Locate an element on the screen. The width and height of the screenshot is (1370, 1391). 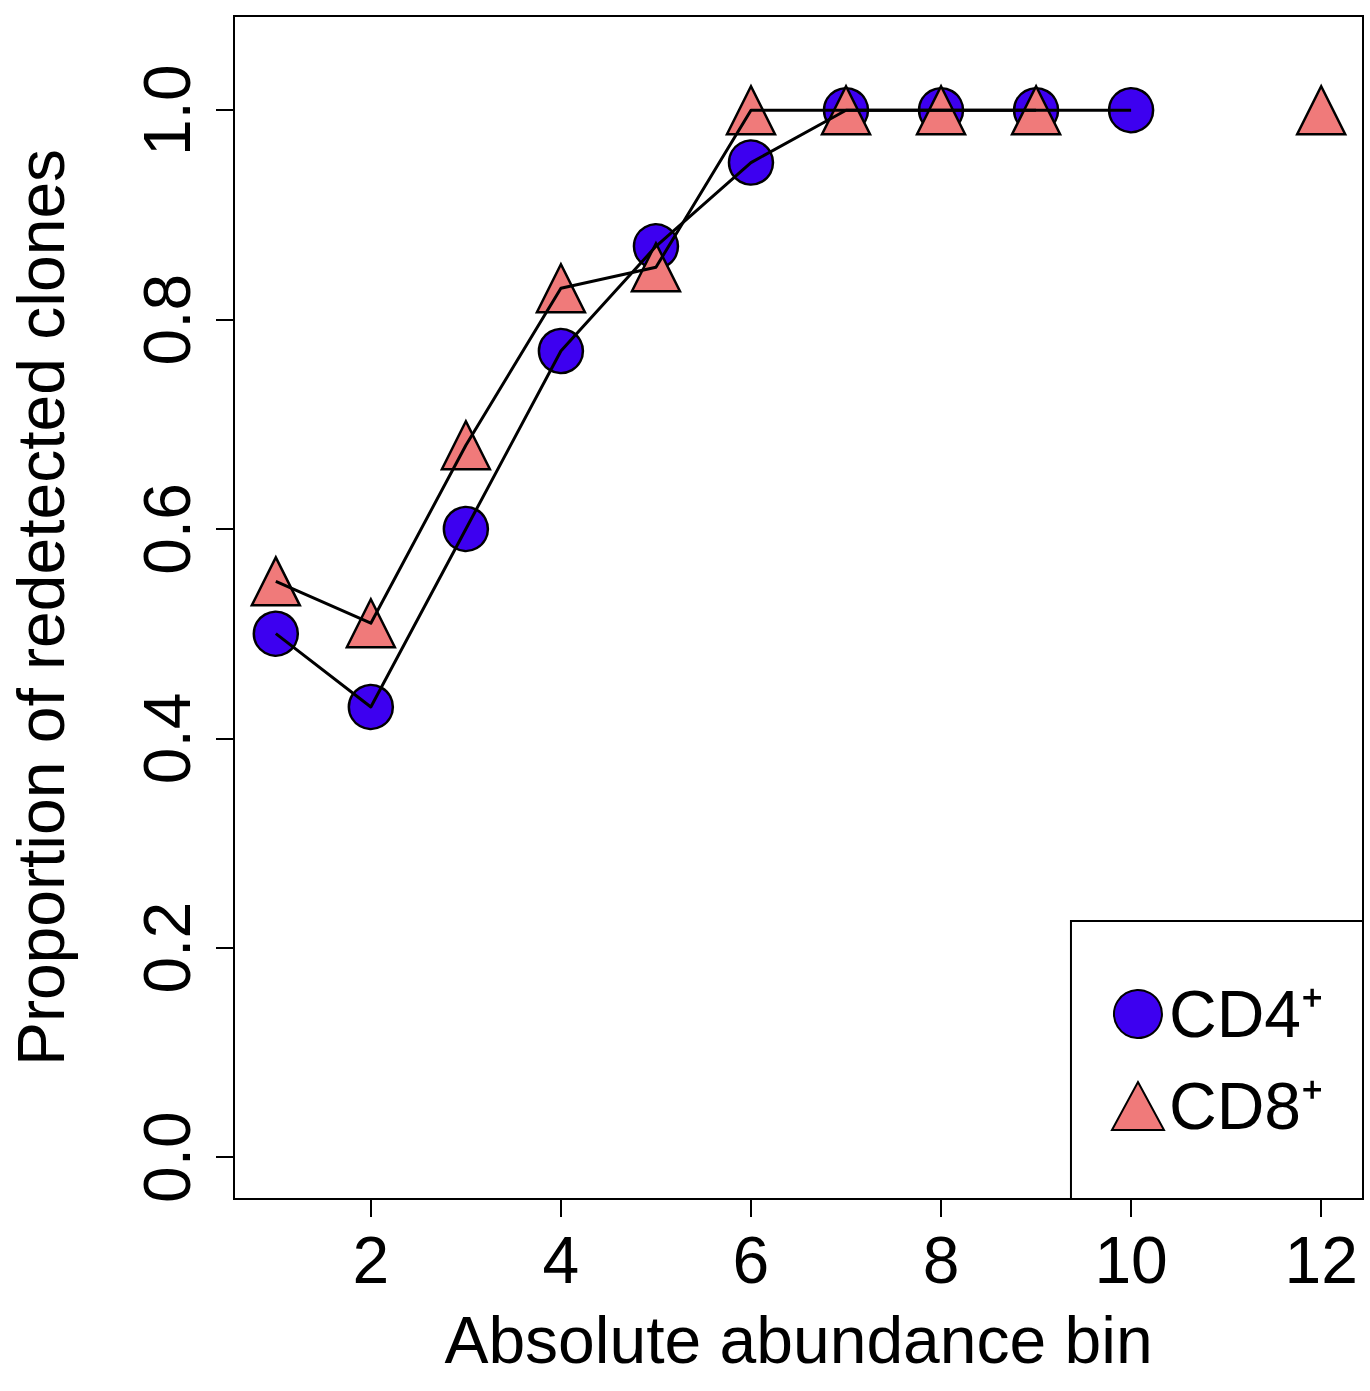
y-tick-label: 0.0 is located at coordinates (167, 1157).